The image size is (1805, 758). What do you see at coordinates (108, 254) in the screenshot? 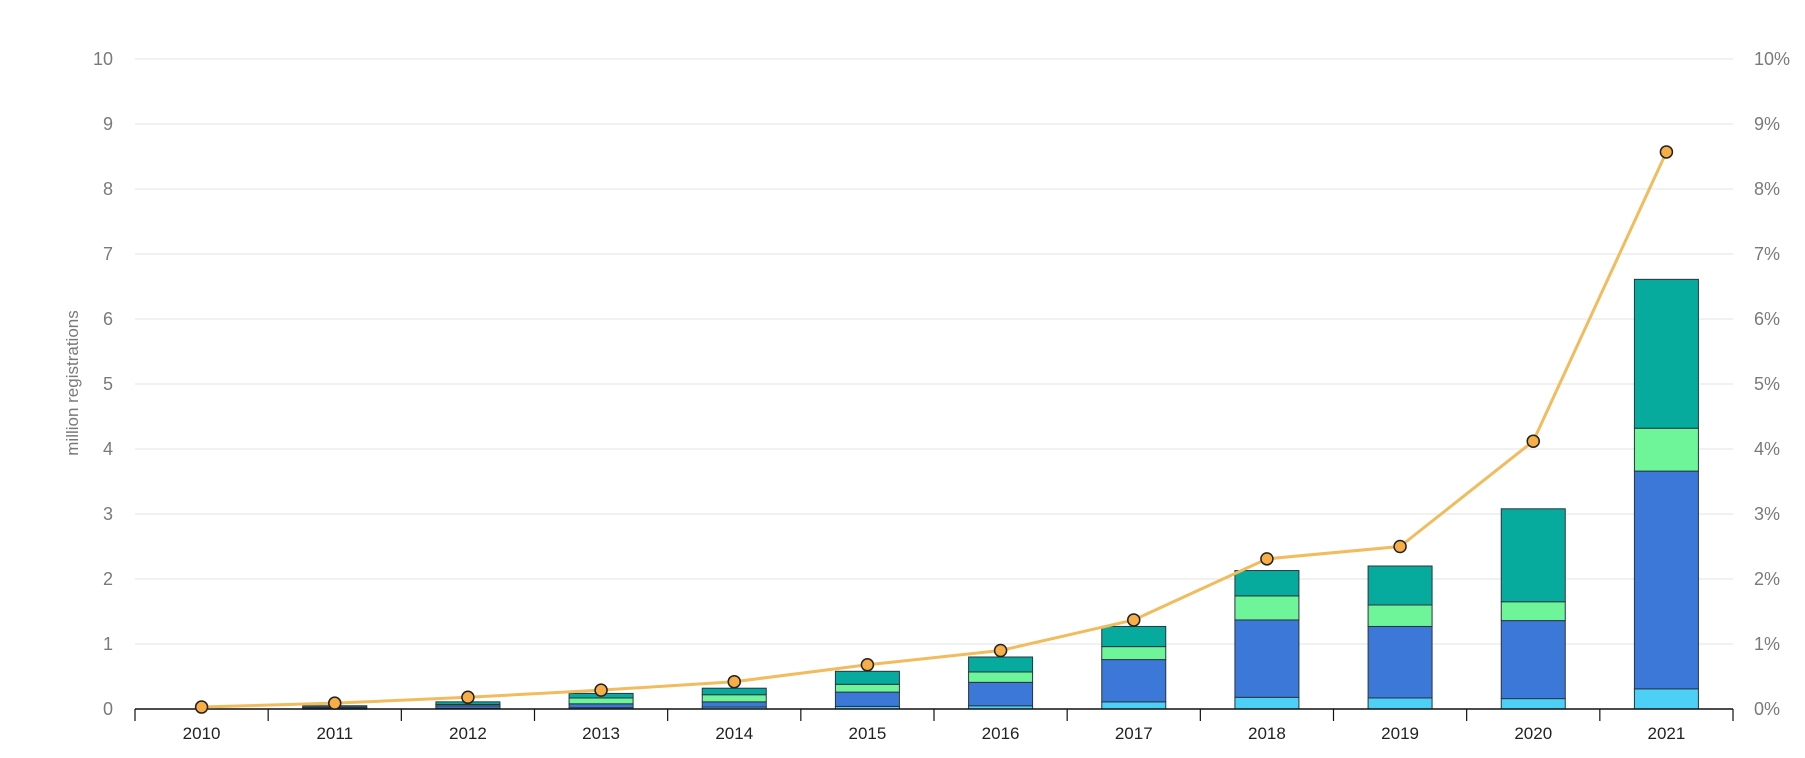
I see `y-tick-label-left: 7` at bounding box center [108, 254].